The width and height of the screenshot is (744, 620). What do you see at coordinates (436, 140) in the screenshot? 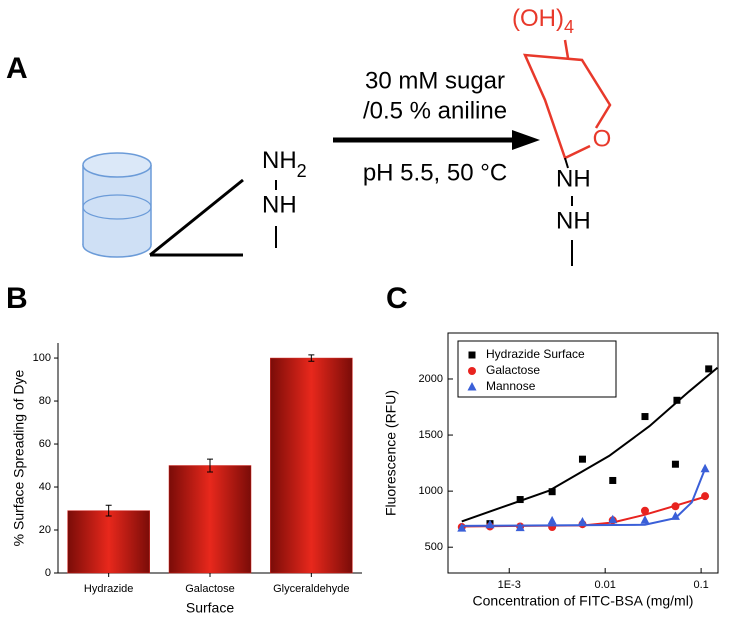
I see `reaction-arrow` at bounding box center [436, 140].